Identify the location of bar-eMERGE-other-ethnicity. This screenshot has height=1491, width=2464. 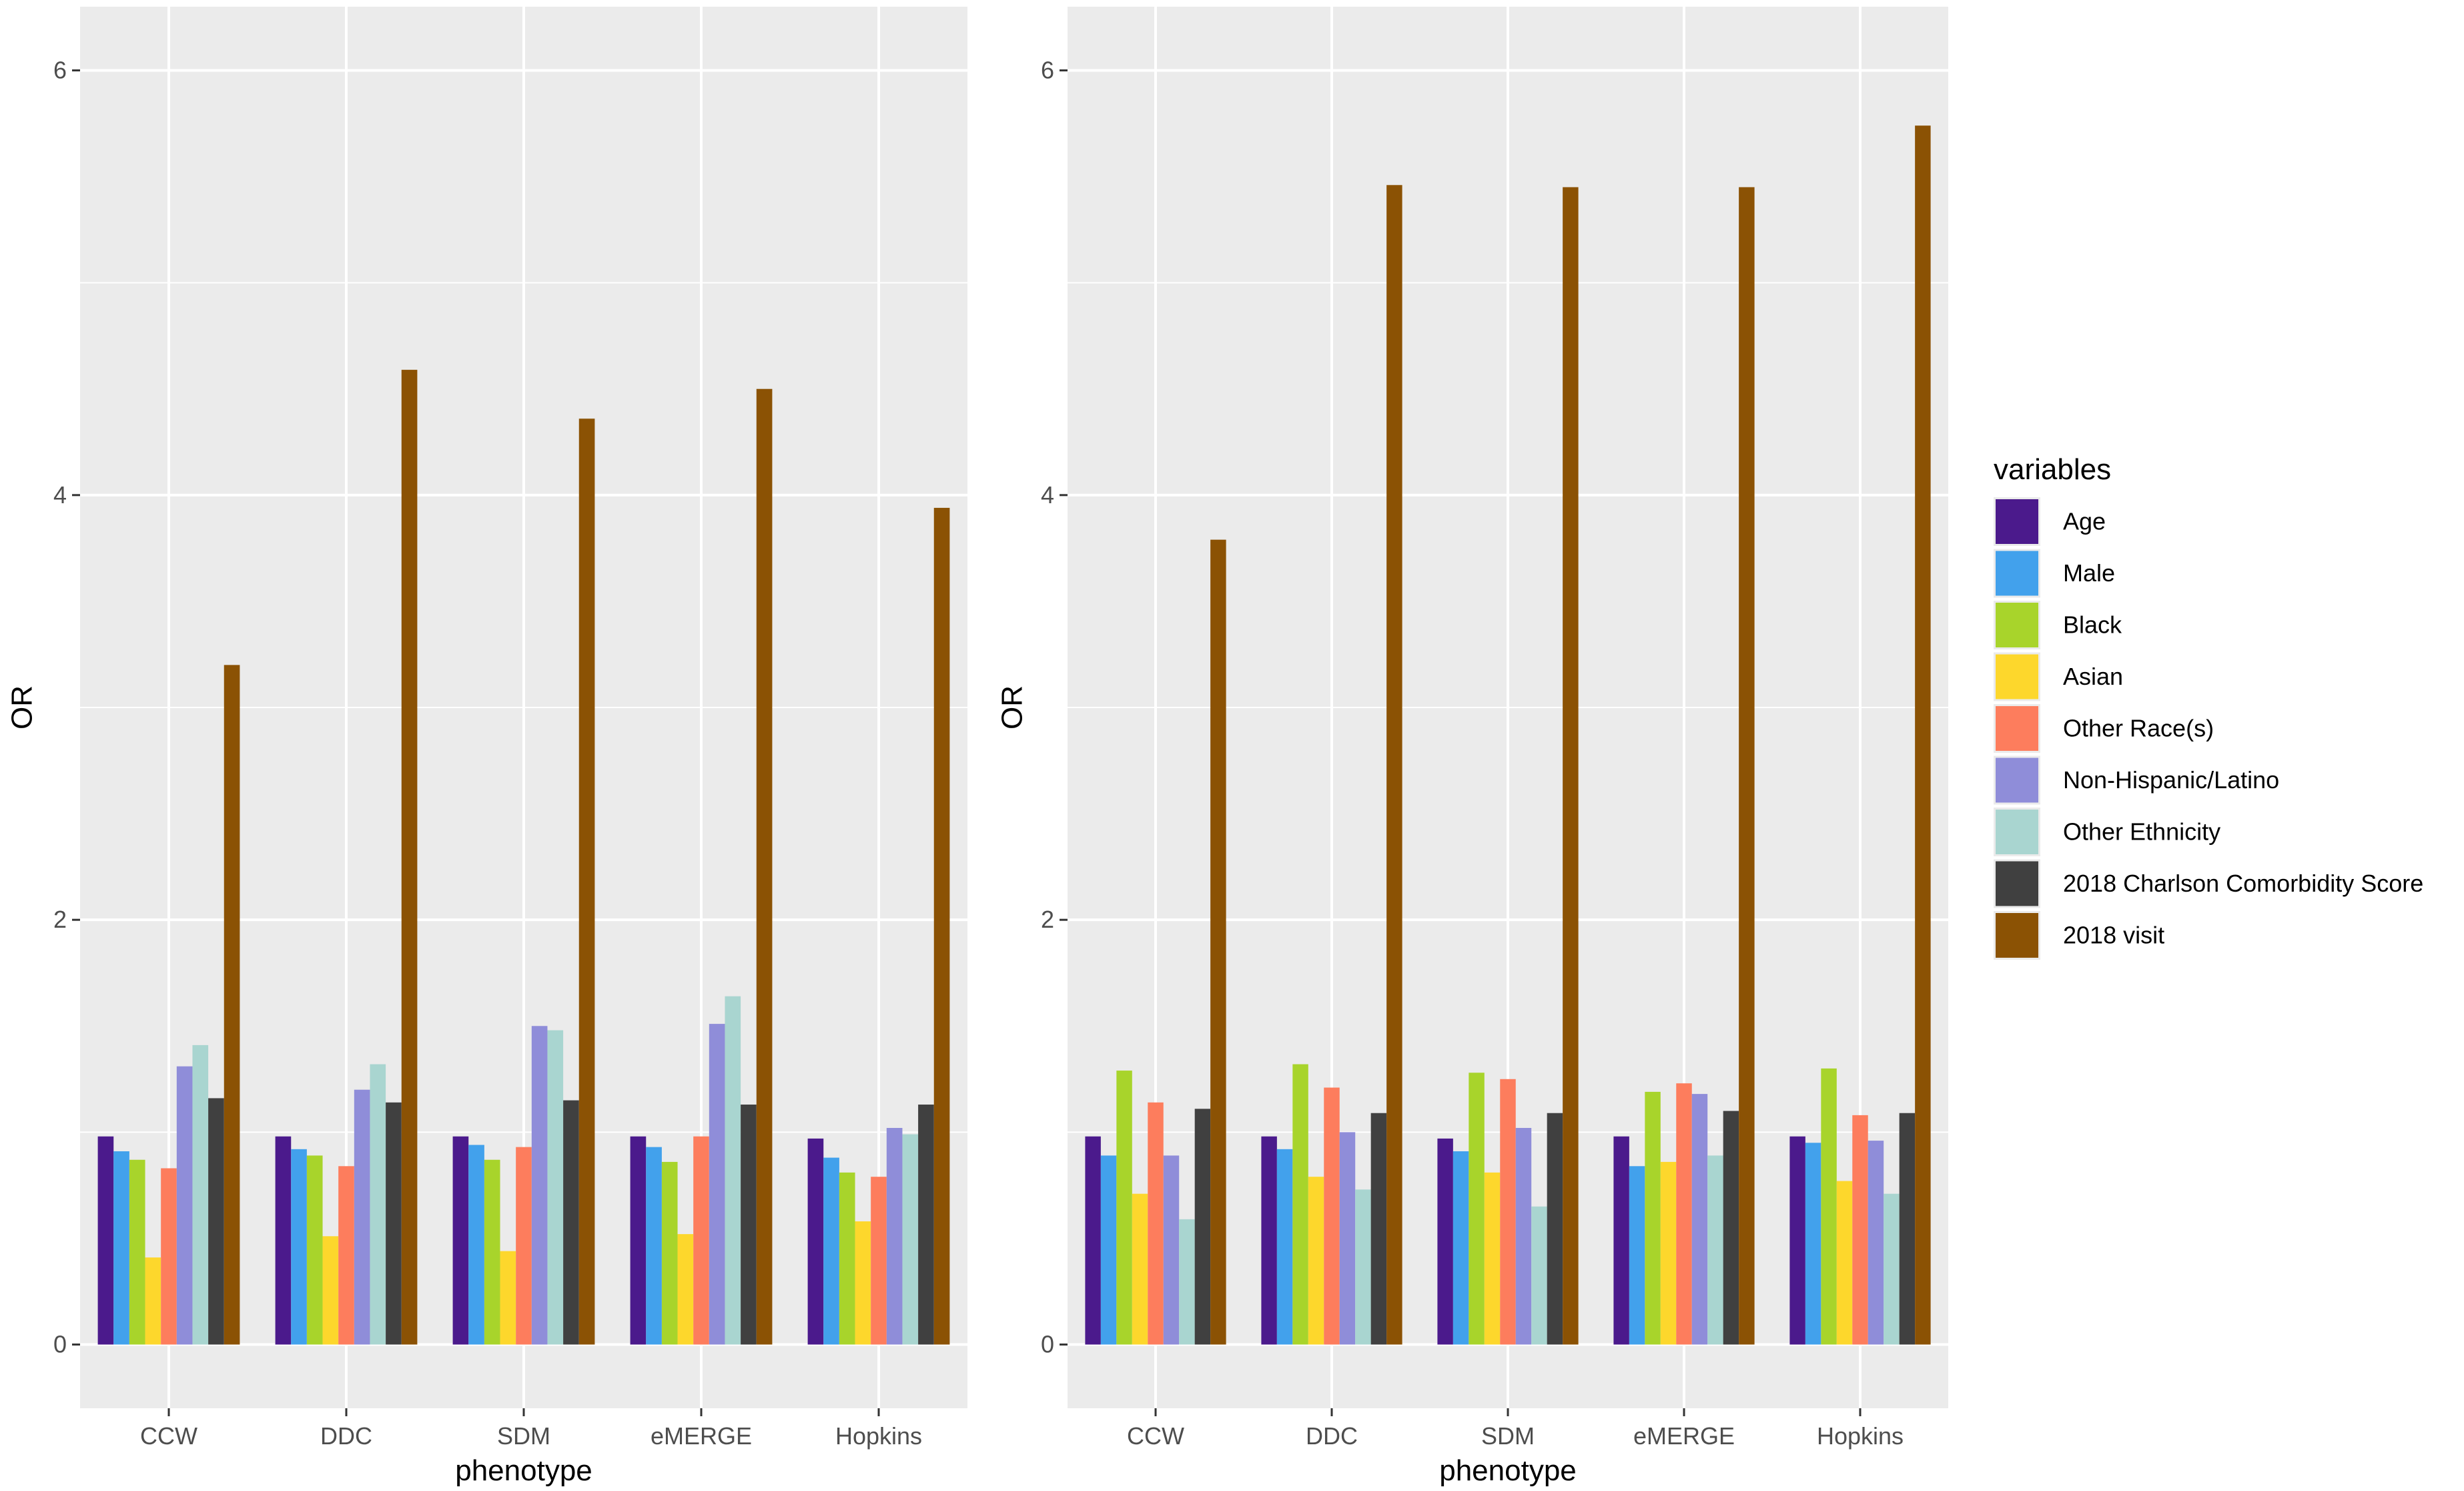
(1715, 1250).